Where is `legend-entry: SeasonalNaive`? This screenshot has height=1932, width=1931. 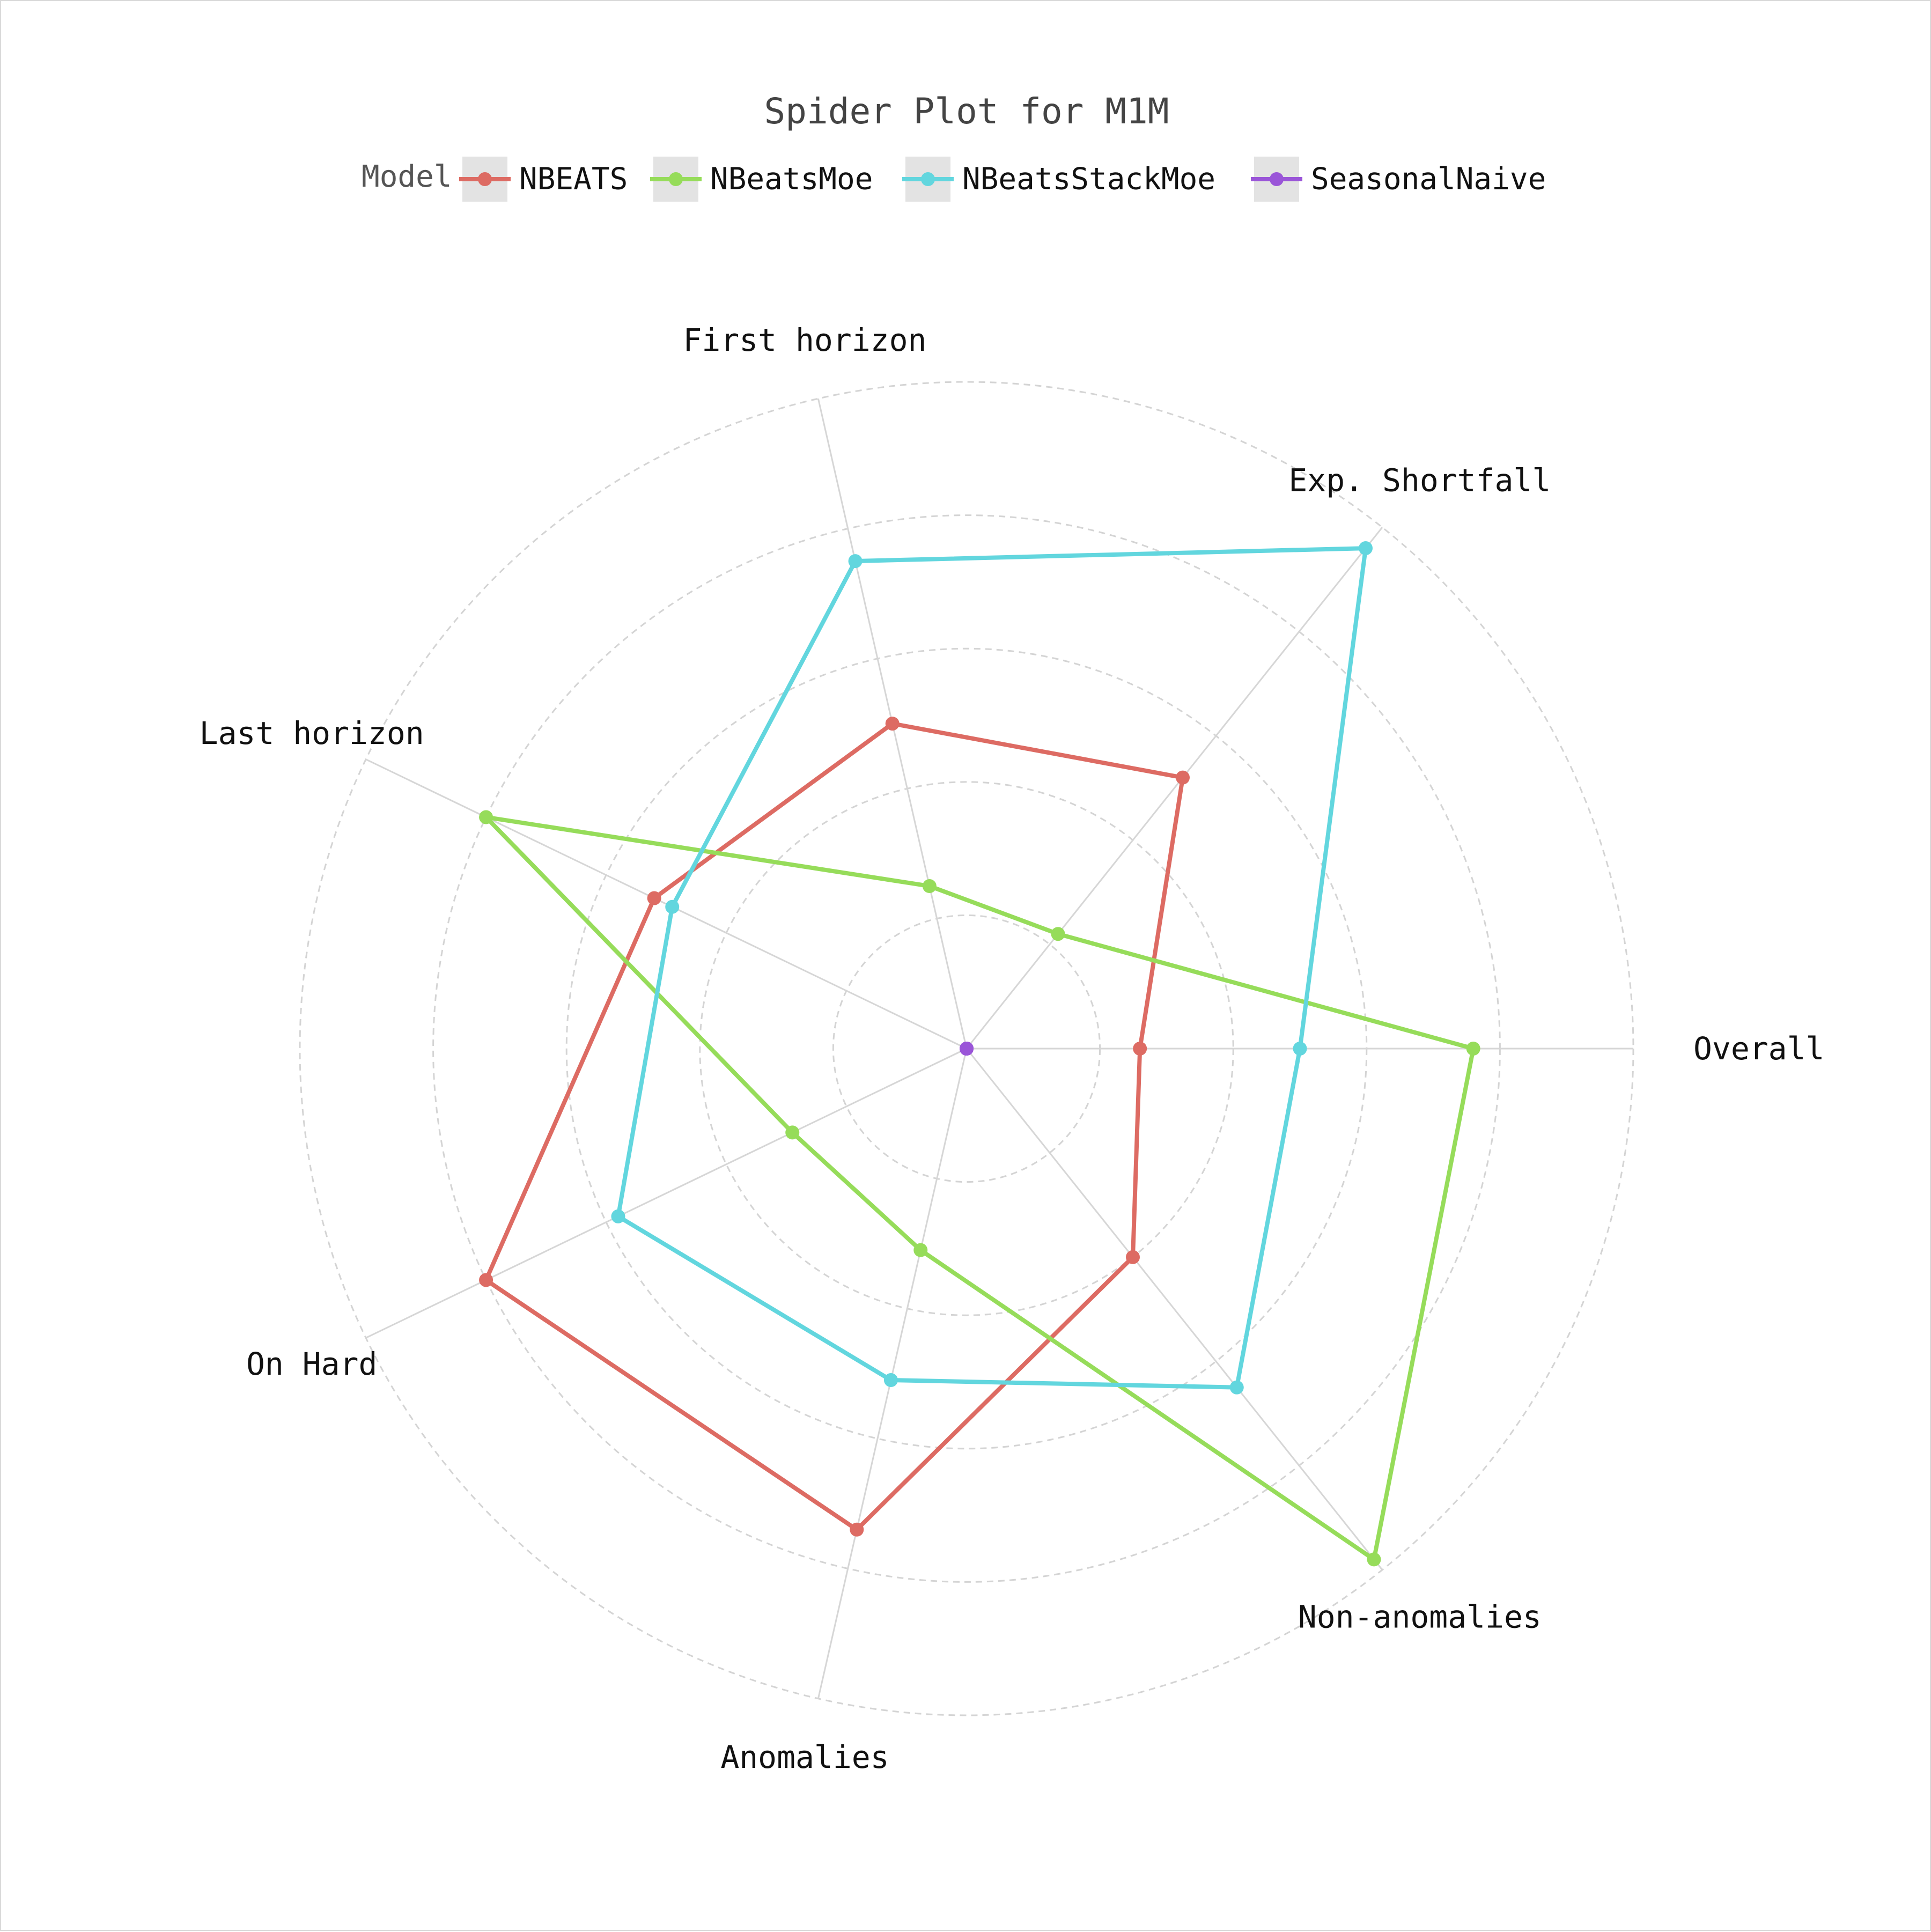 legend-entry: SeasonalNaive is located at coordinates (1398, 179).